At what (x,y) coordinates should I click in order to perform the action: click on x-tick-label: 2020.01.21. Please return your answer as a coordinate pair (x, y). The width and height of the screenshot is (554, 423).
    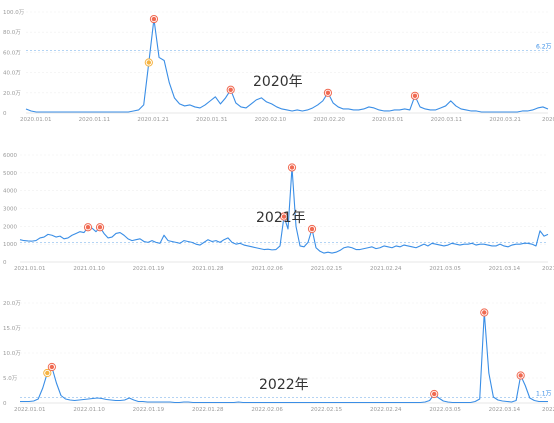
    Looking at the image, I should click on (153, 120).